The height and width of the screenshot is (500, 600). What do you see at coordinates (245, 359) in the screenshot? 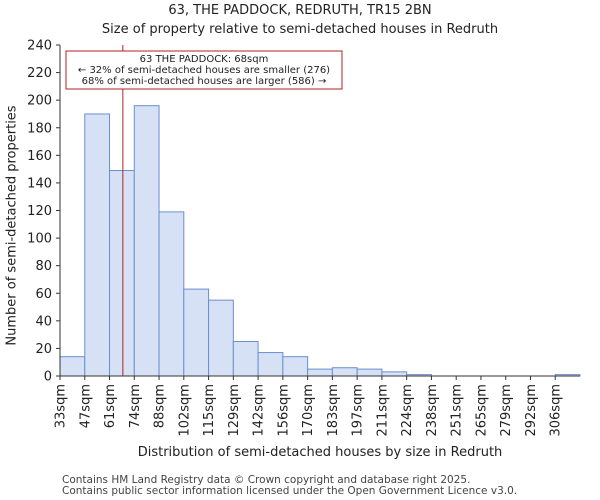
I see `bar-129sqm` at bounding box center [245, 359].